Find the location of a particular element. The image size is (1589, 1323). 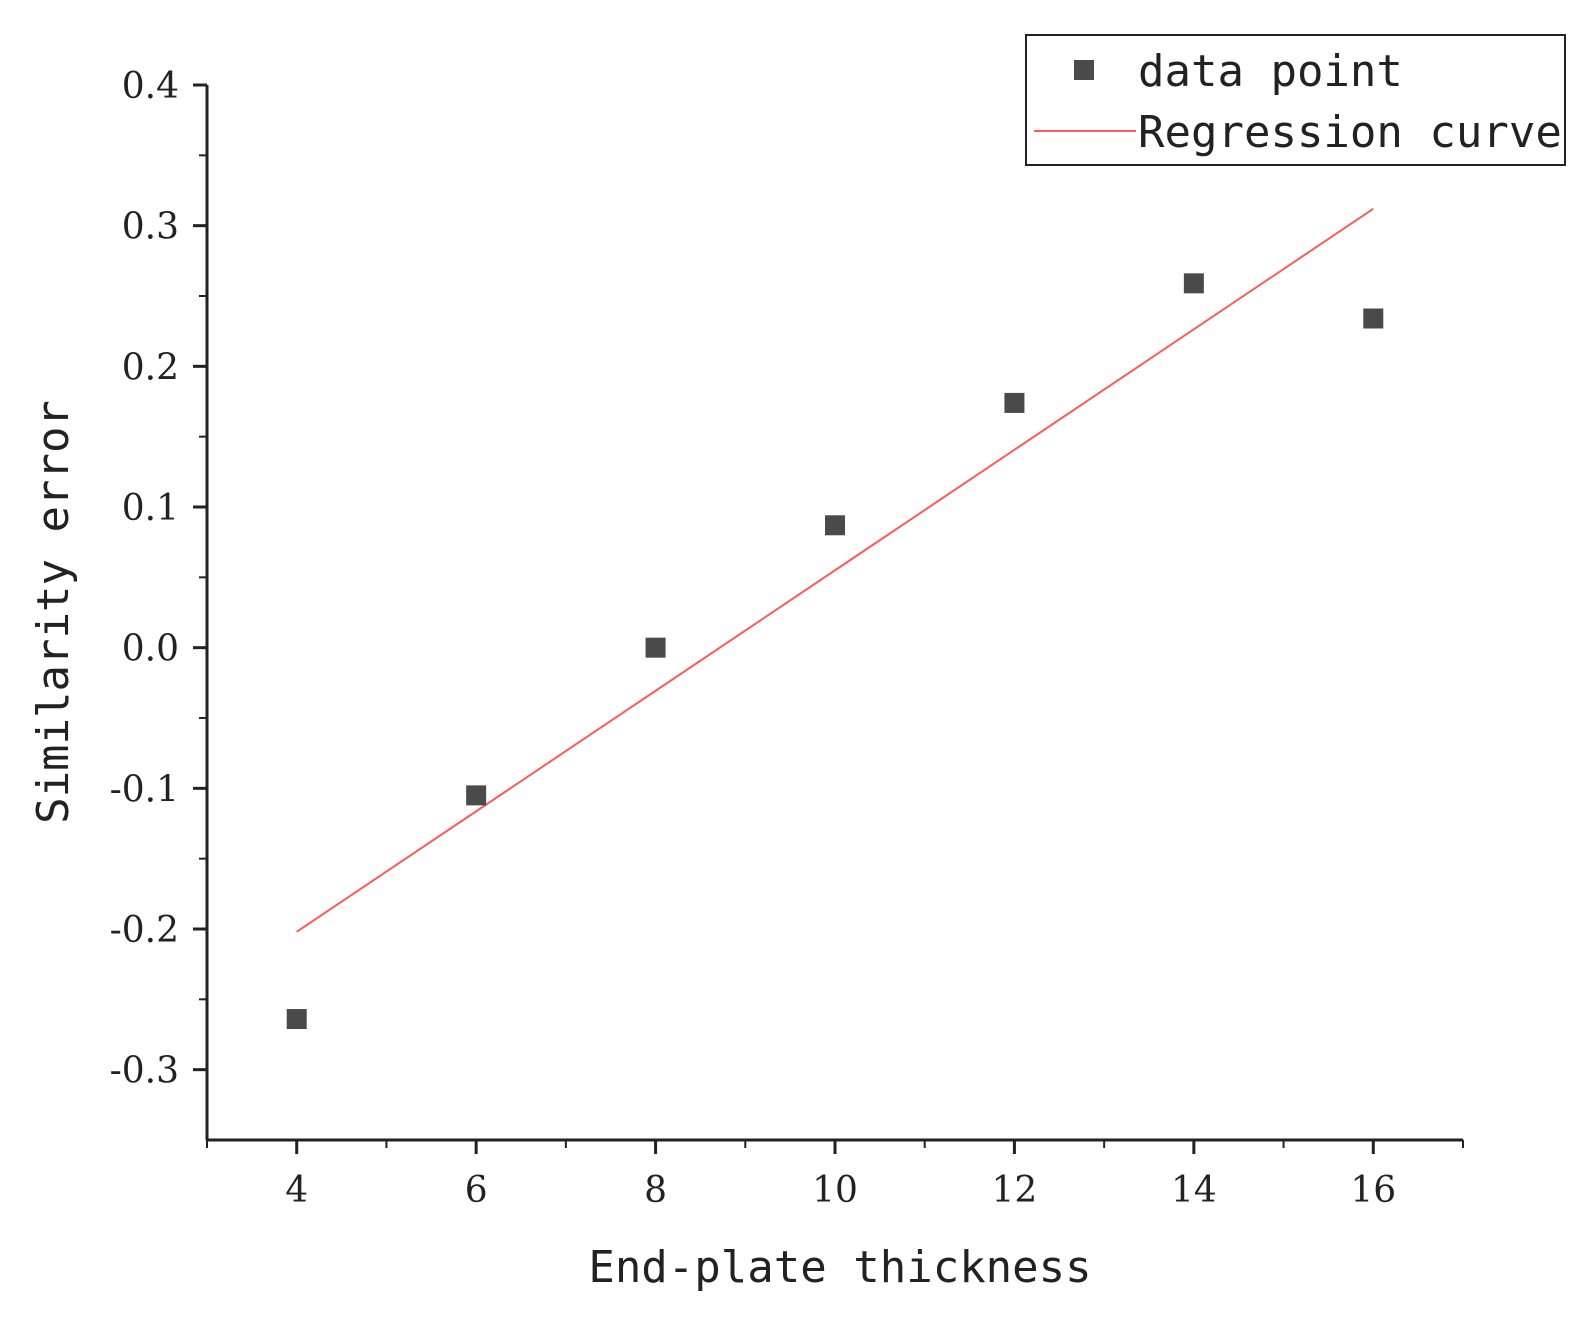

x-tick-label: 4 is located at coordinates (296, 1190).